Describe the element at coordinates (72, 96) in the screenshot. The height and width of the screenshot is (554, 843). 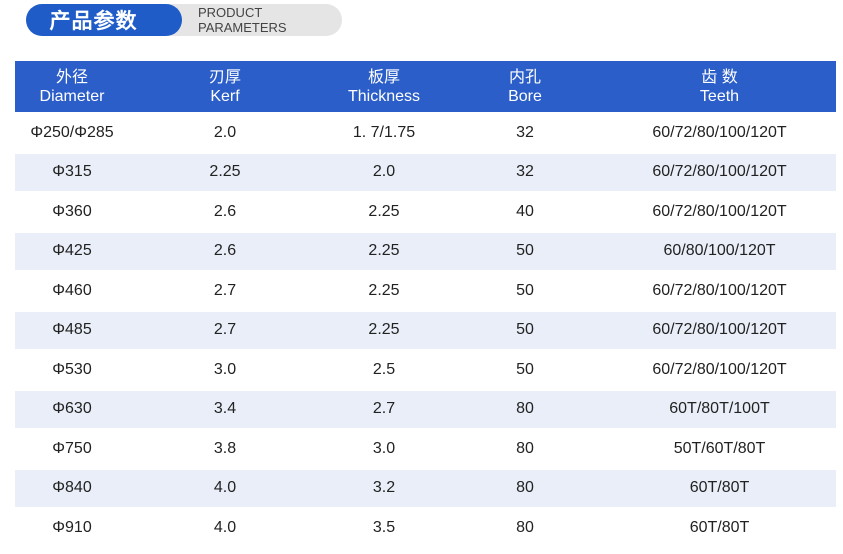
I see `column-header-en: Diameter` at that location.